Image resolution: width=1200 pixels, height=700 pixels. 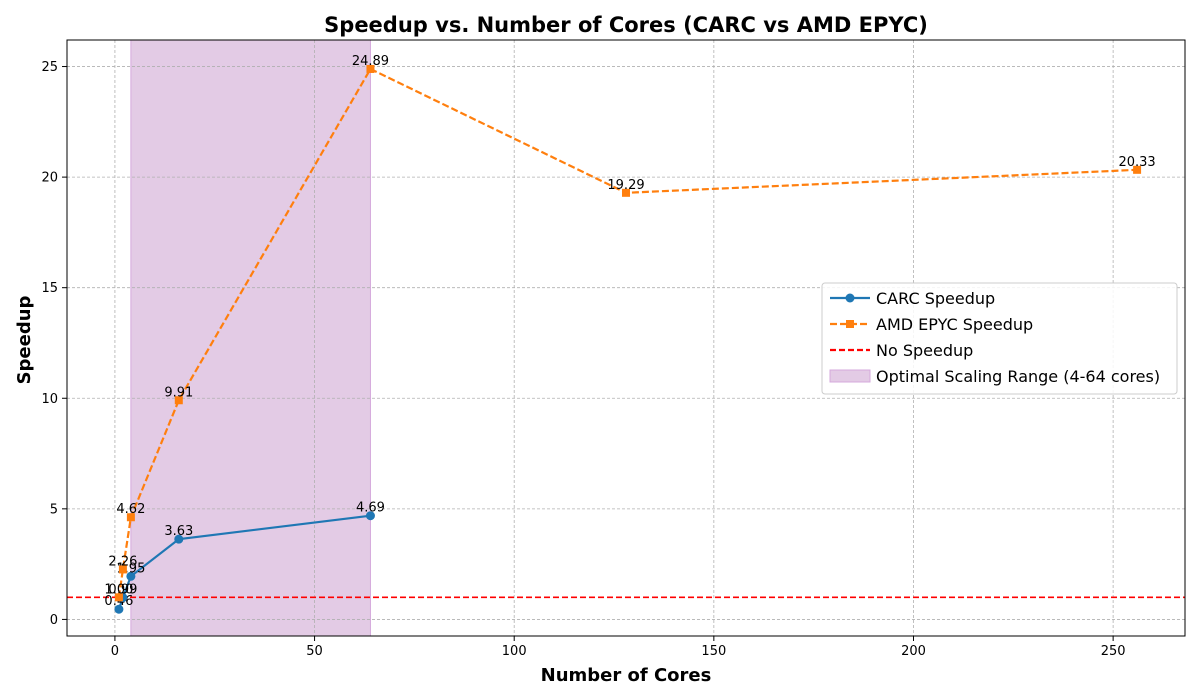 I want to click on data-label: 9.91, so click(x=178, y=392).